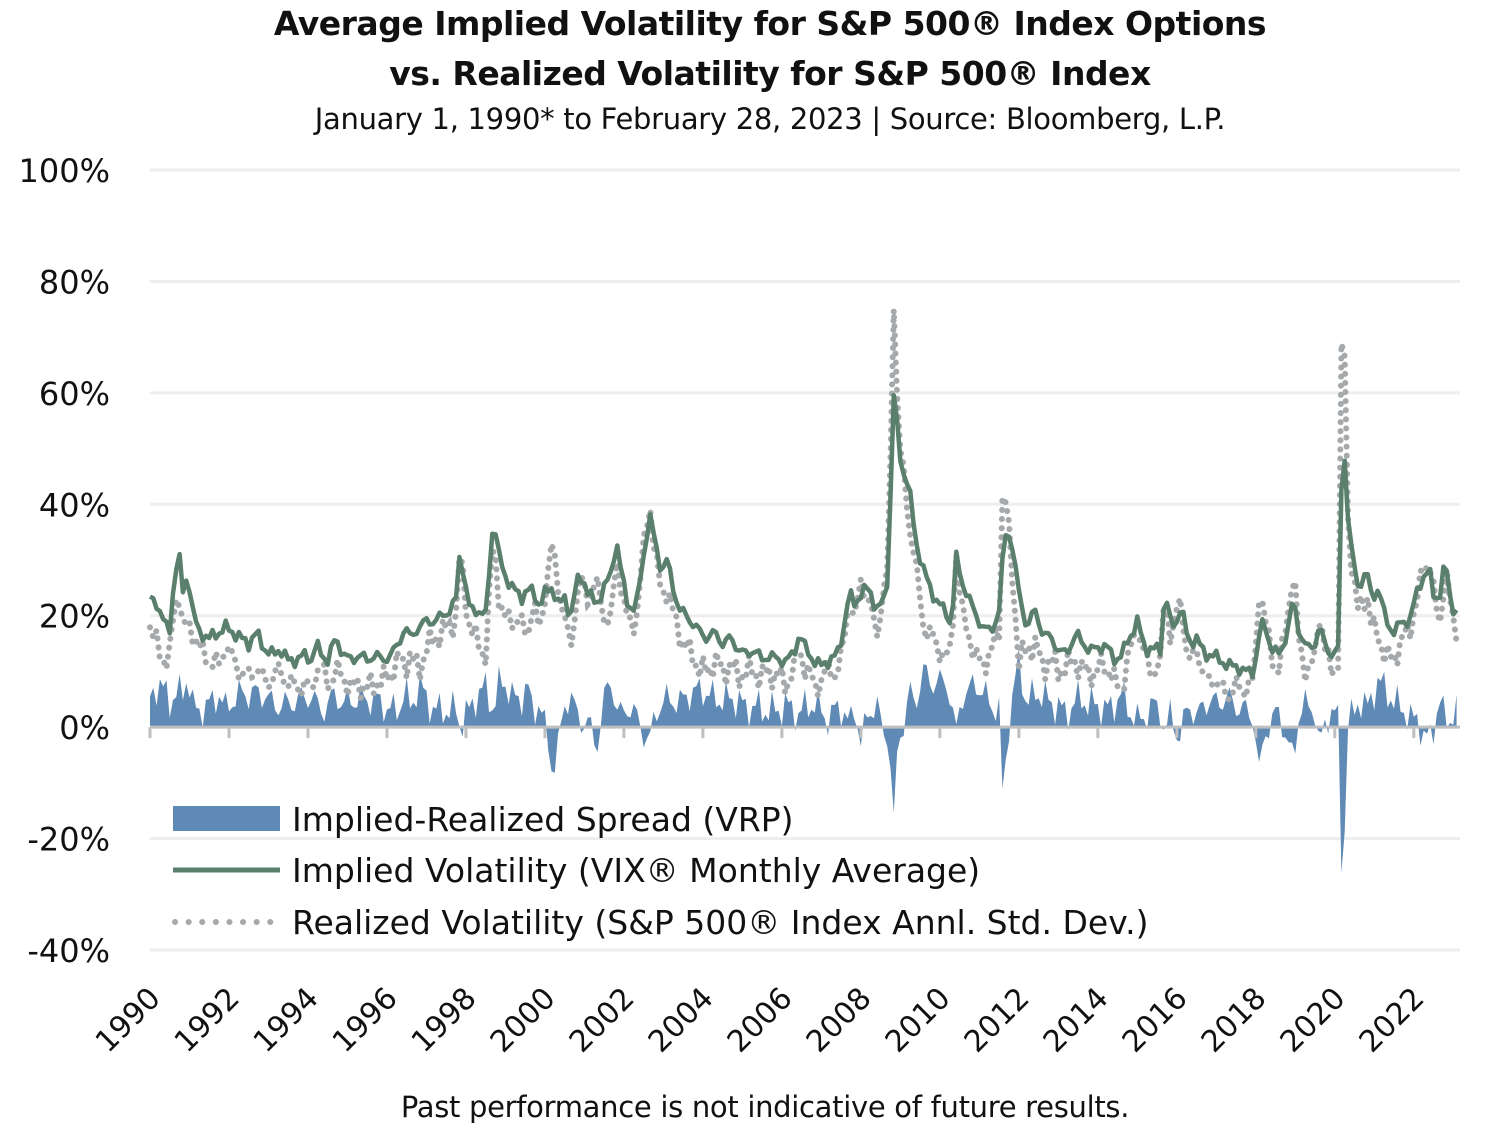  I want to click on x-tick-label: 2000, so click(523, 1020).